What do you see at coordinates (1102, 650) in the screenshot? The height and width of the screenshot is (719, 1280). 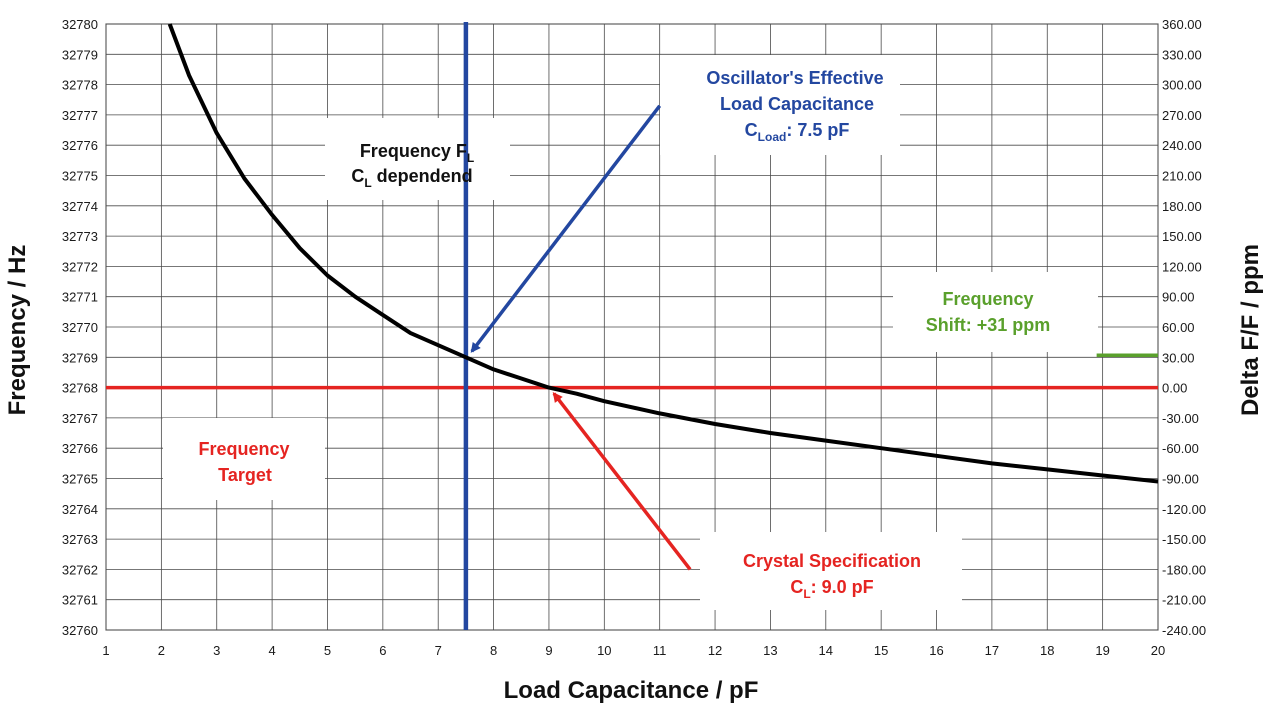 I see `x-tick-label: 19` at bounding box center [1102, 650].